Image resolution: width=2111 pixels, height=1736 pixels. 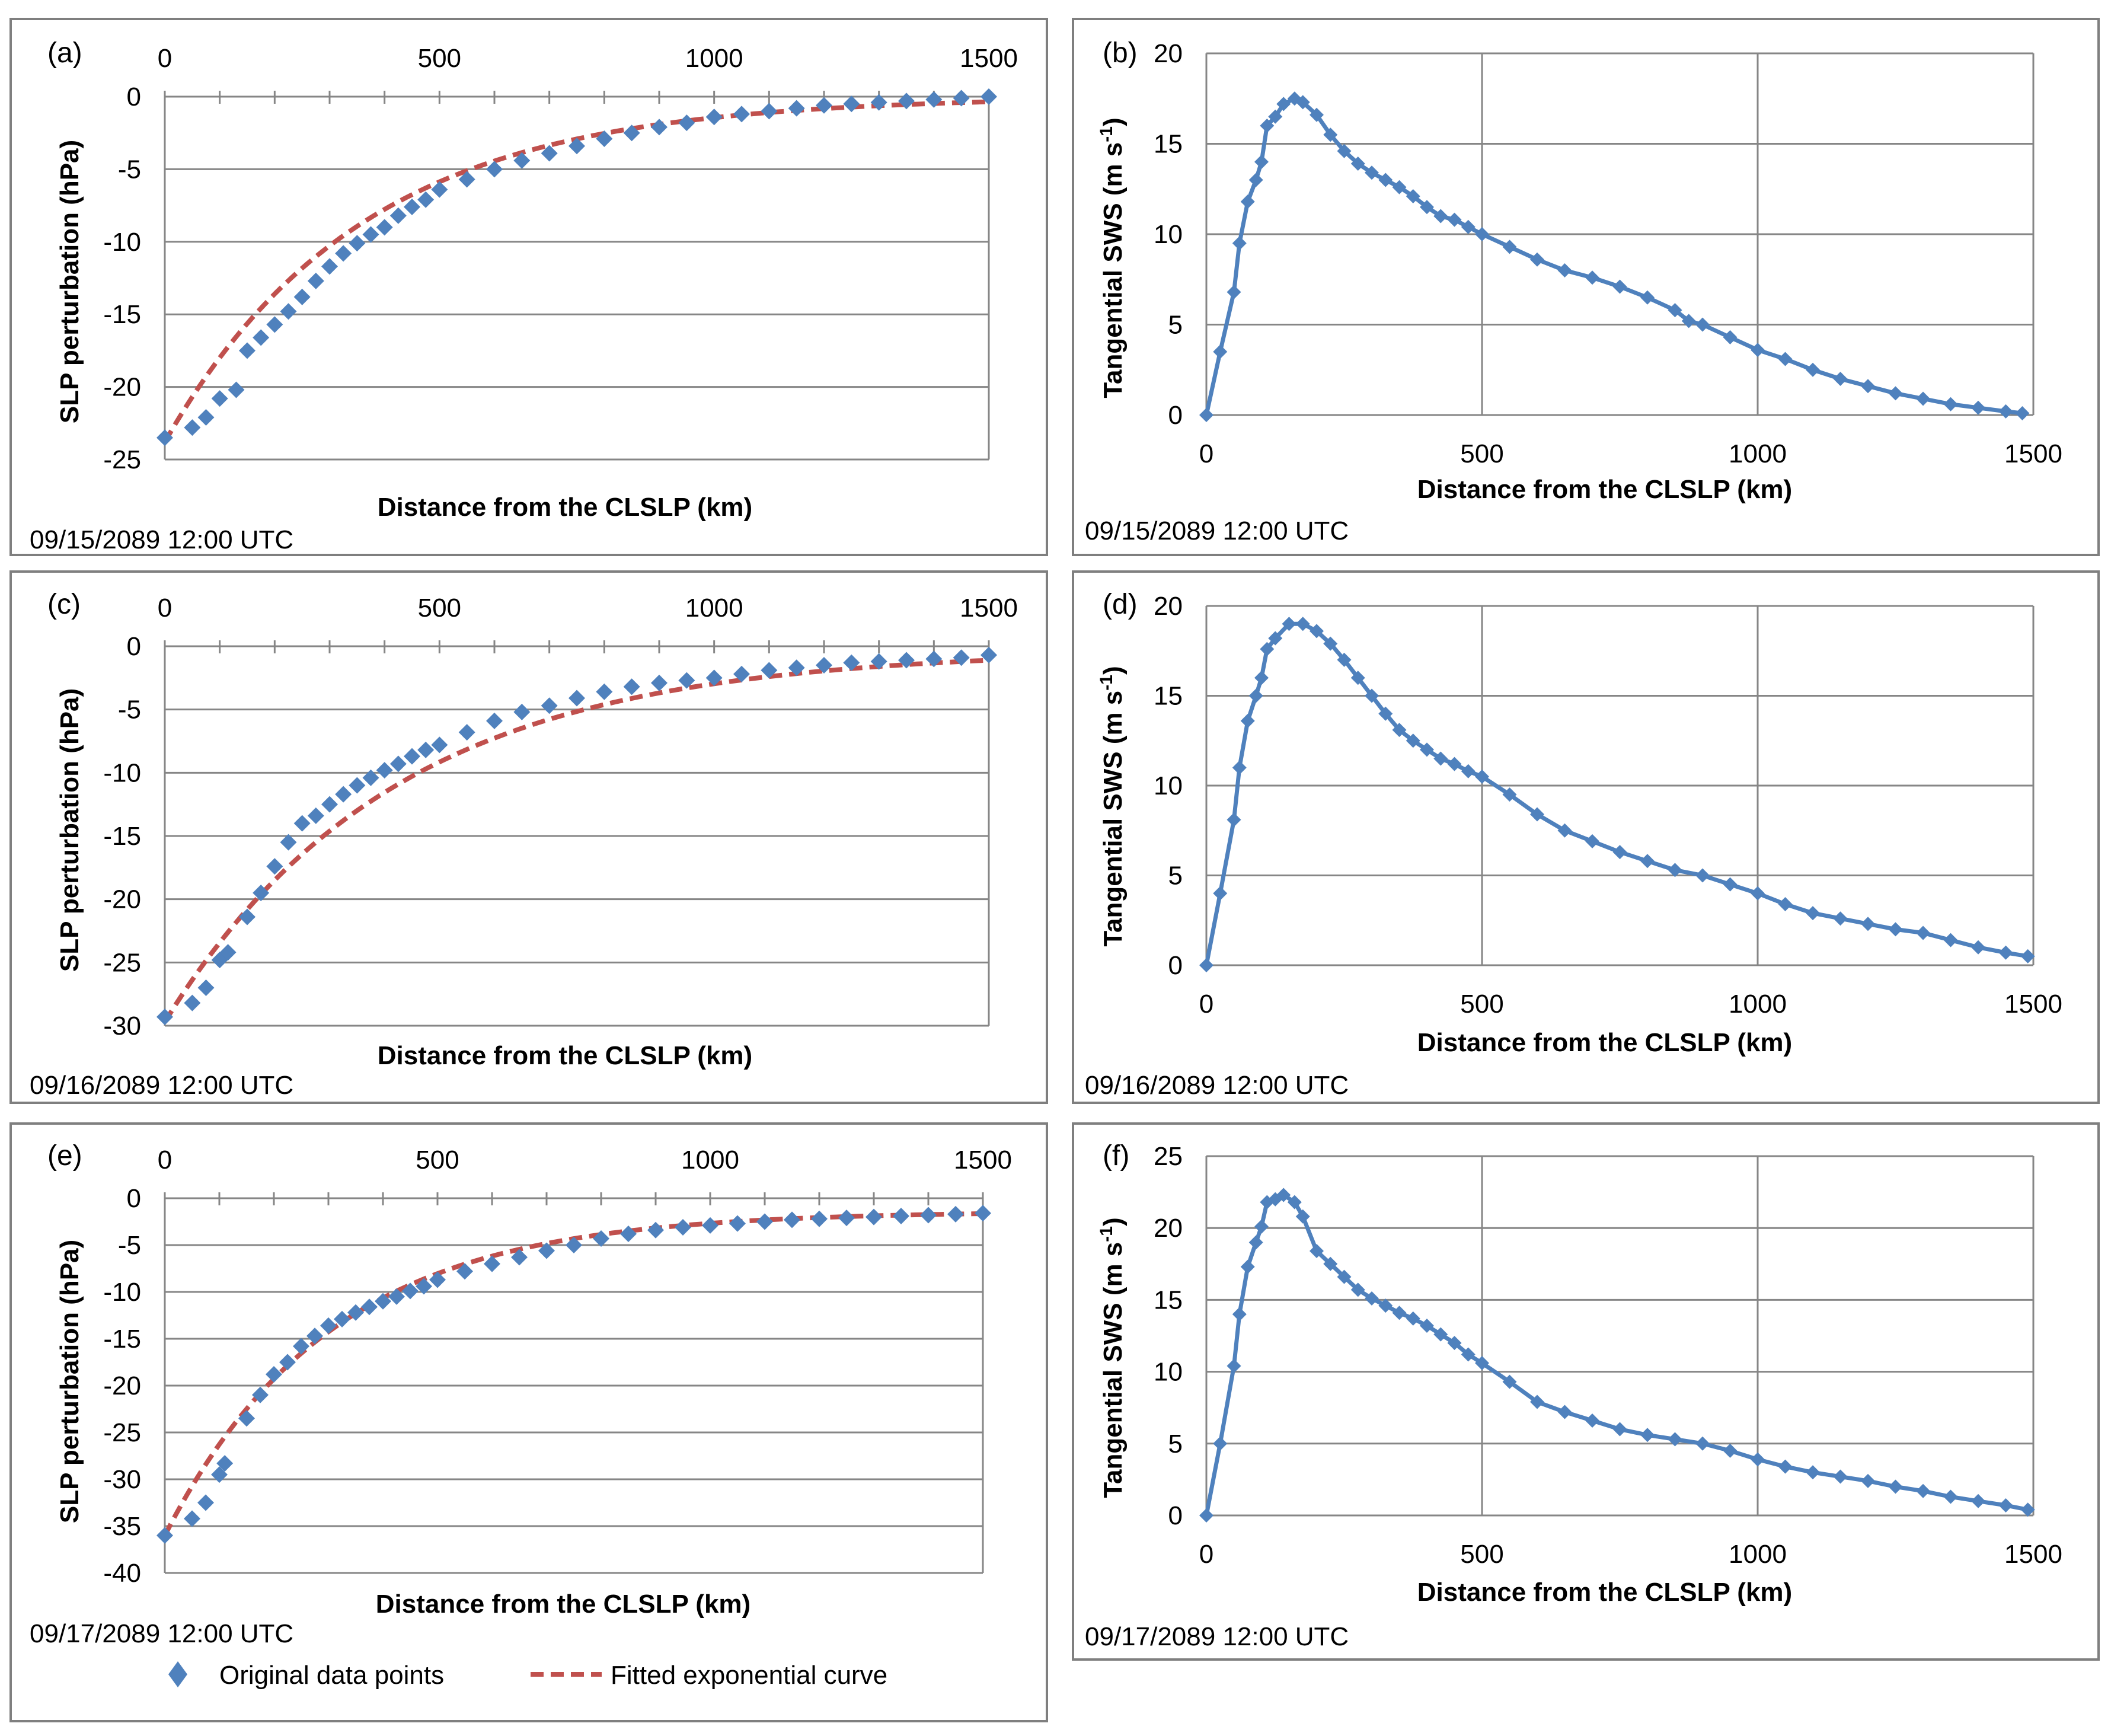 I want to click on x-tick-label: 1500, so click(x=2033, y=1004).